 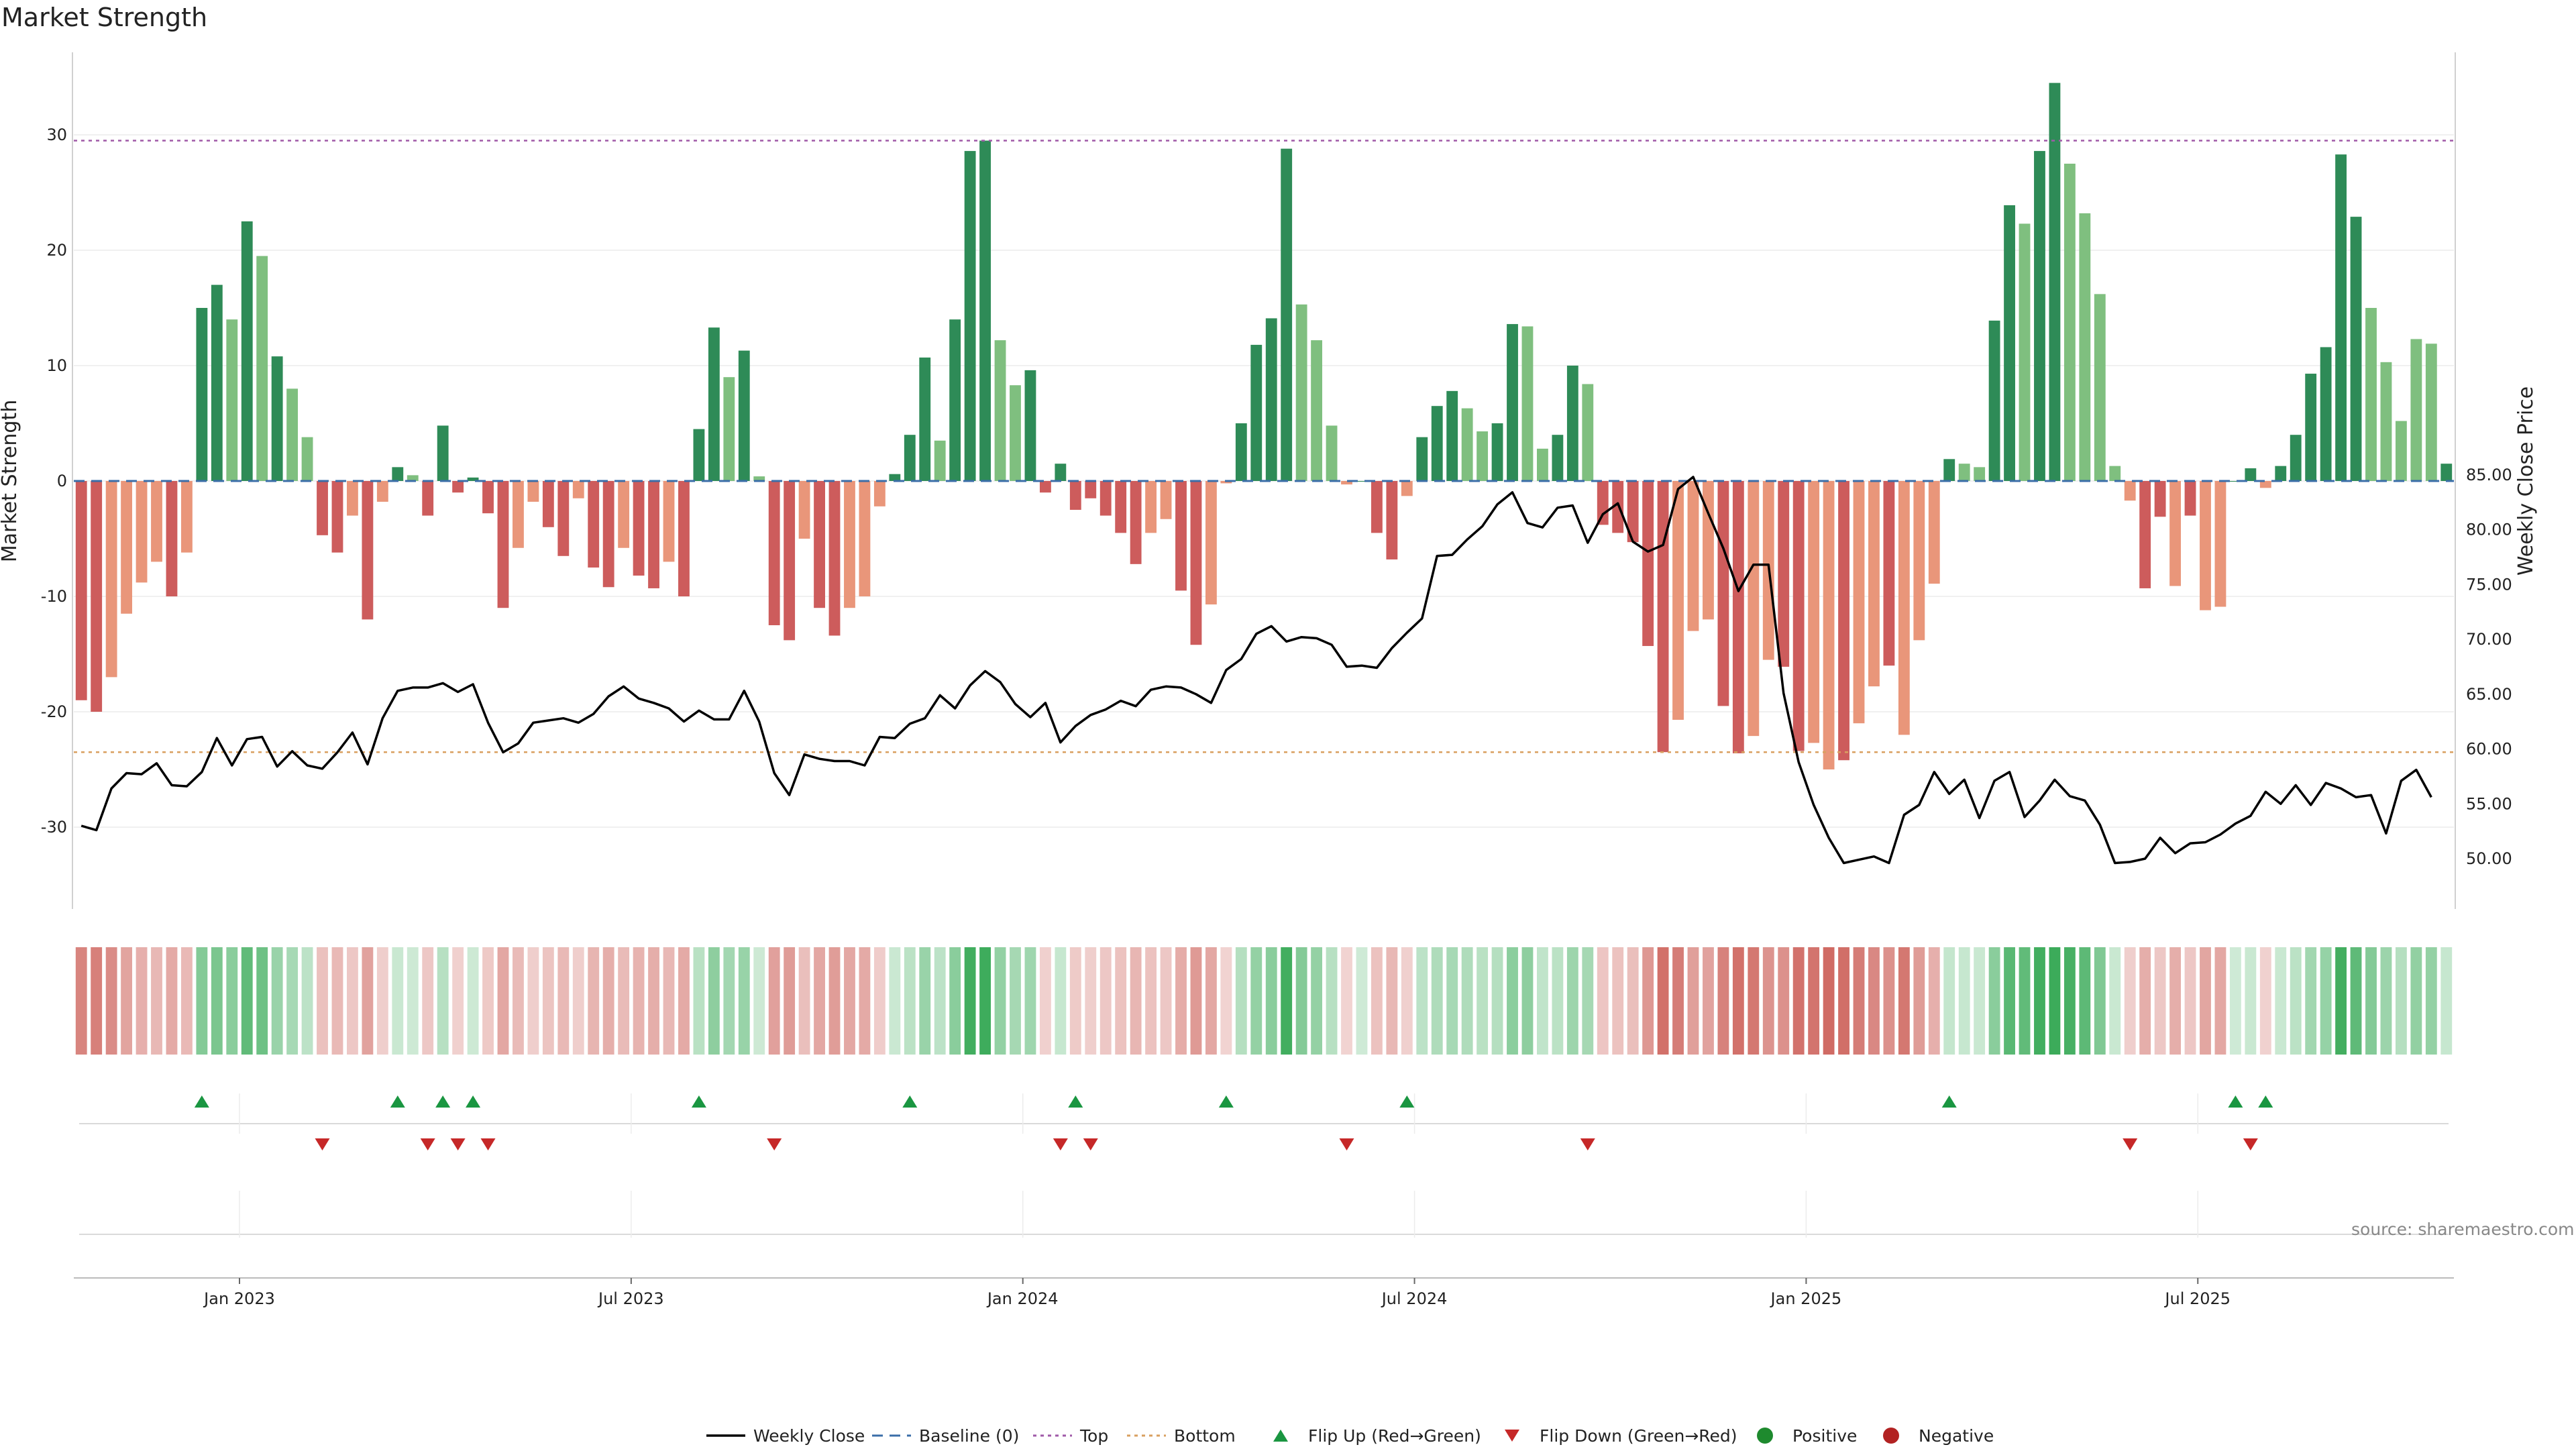 What do you see at coordinates (56, 134) in the screenshot?
I see `y-tick-label: 30` at bounding box center [56, 134].